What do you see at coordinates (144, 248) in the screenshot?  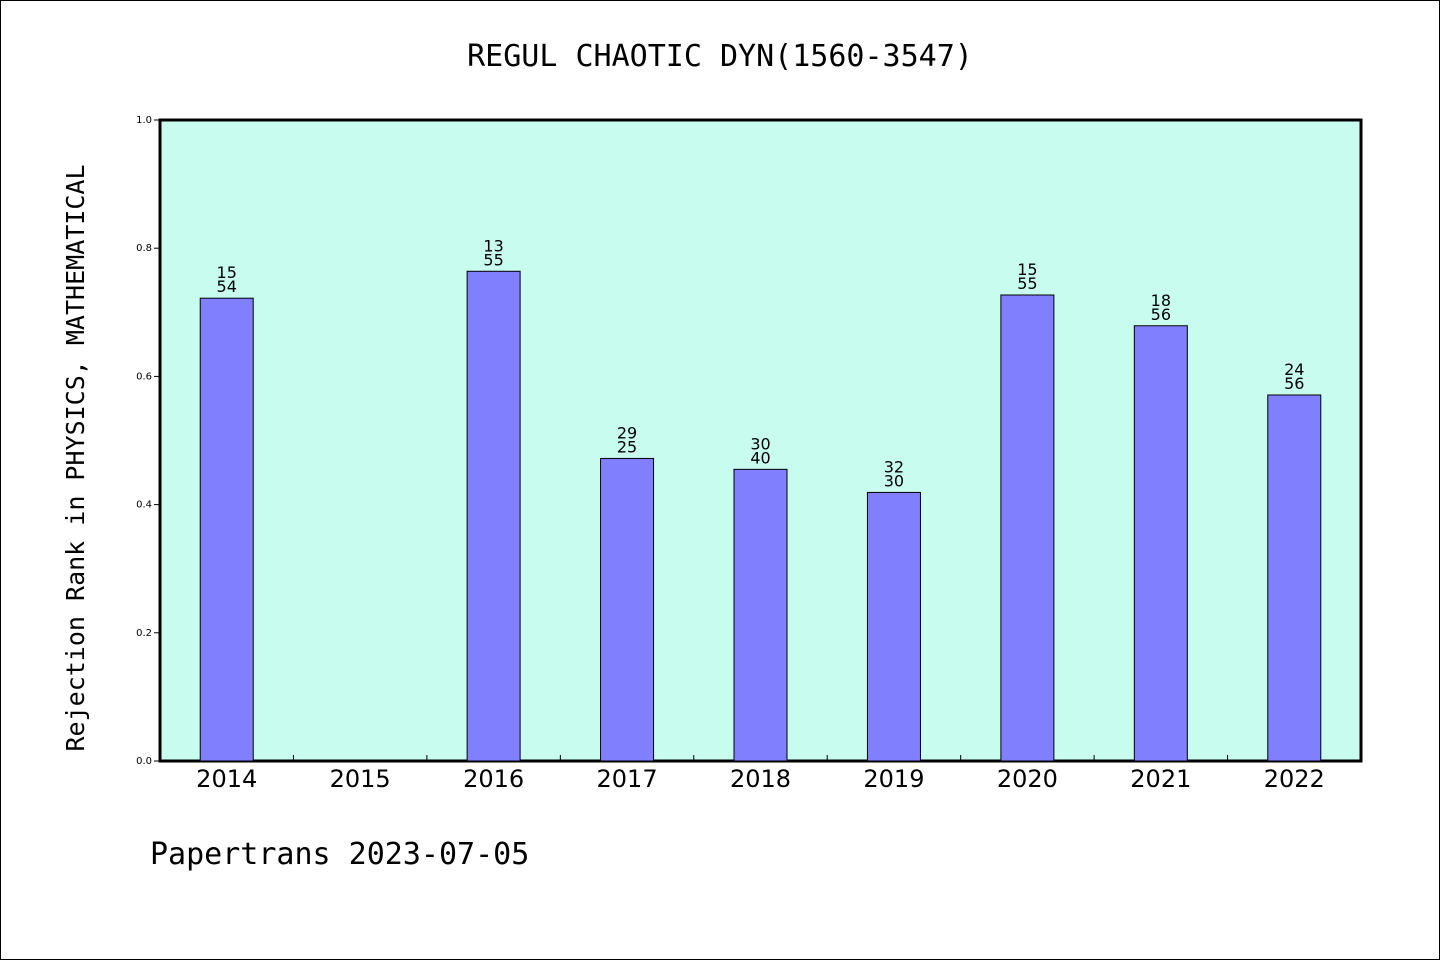 I see `y-tick-label: 0.8` at bounding box center [144, 248].